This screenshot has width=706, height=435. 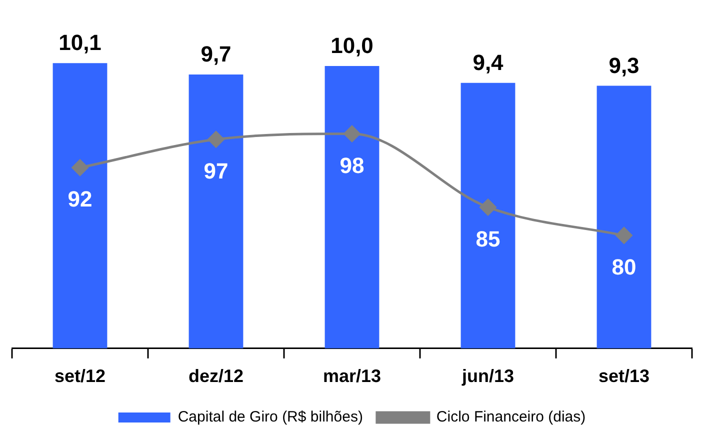 I want to click on legend-label: Capital de Giro (R$ bilhões), so click(x=270, y=417).